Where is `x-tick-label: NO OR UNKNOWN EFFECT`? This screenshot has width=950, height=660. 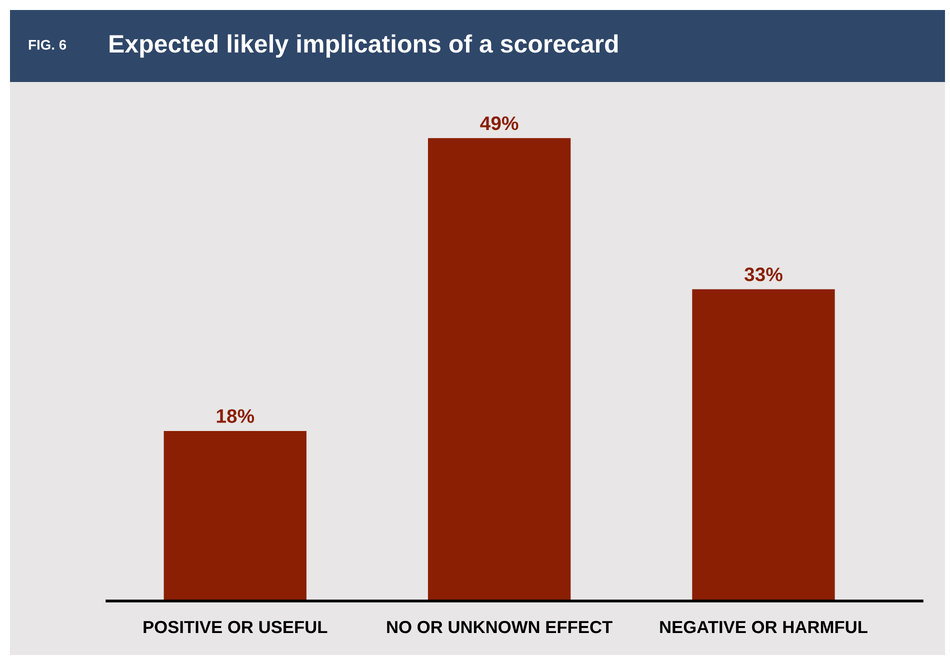 x-tick-label: NO OR UNKNOWN EFFECT is located at coordinates (499, 627).